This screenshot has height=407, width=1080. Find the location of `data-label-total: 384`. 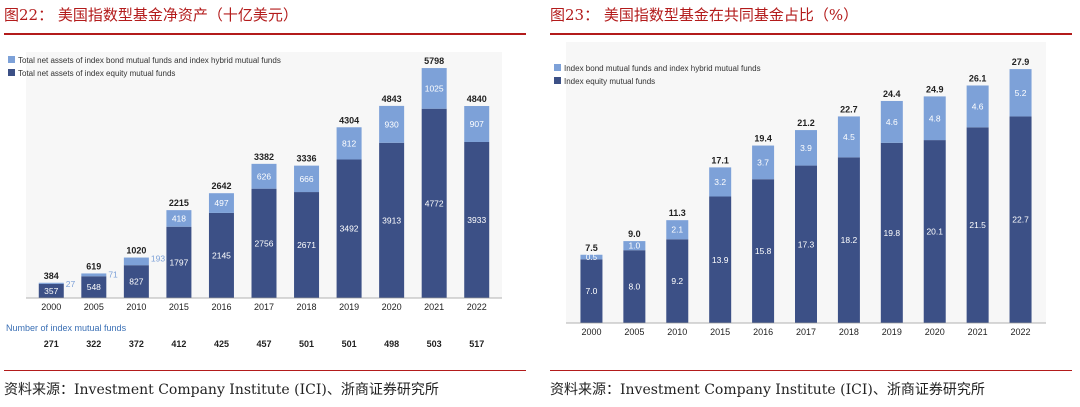

data-label-total: 384 is located at coordinates (51, 276).